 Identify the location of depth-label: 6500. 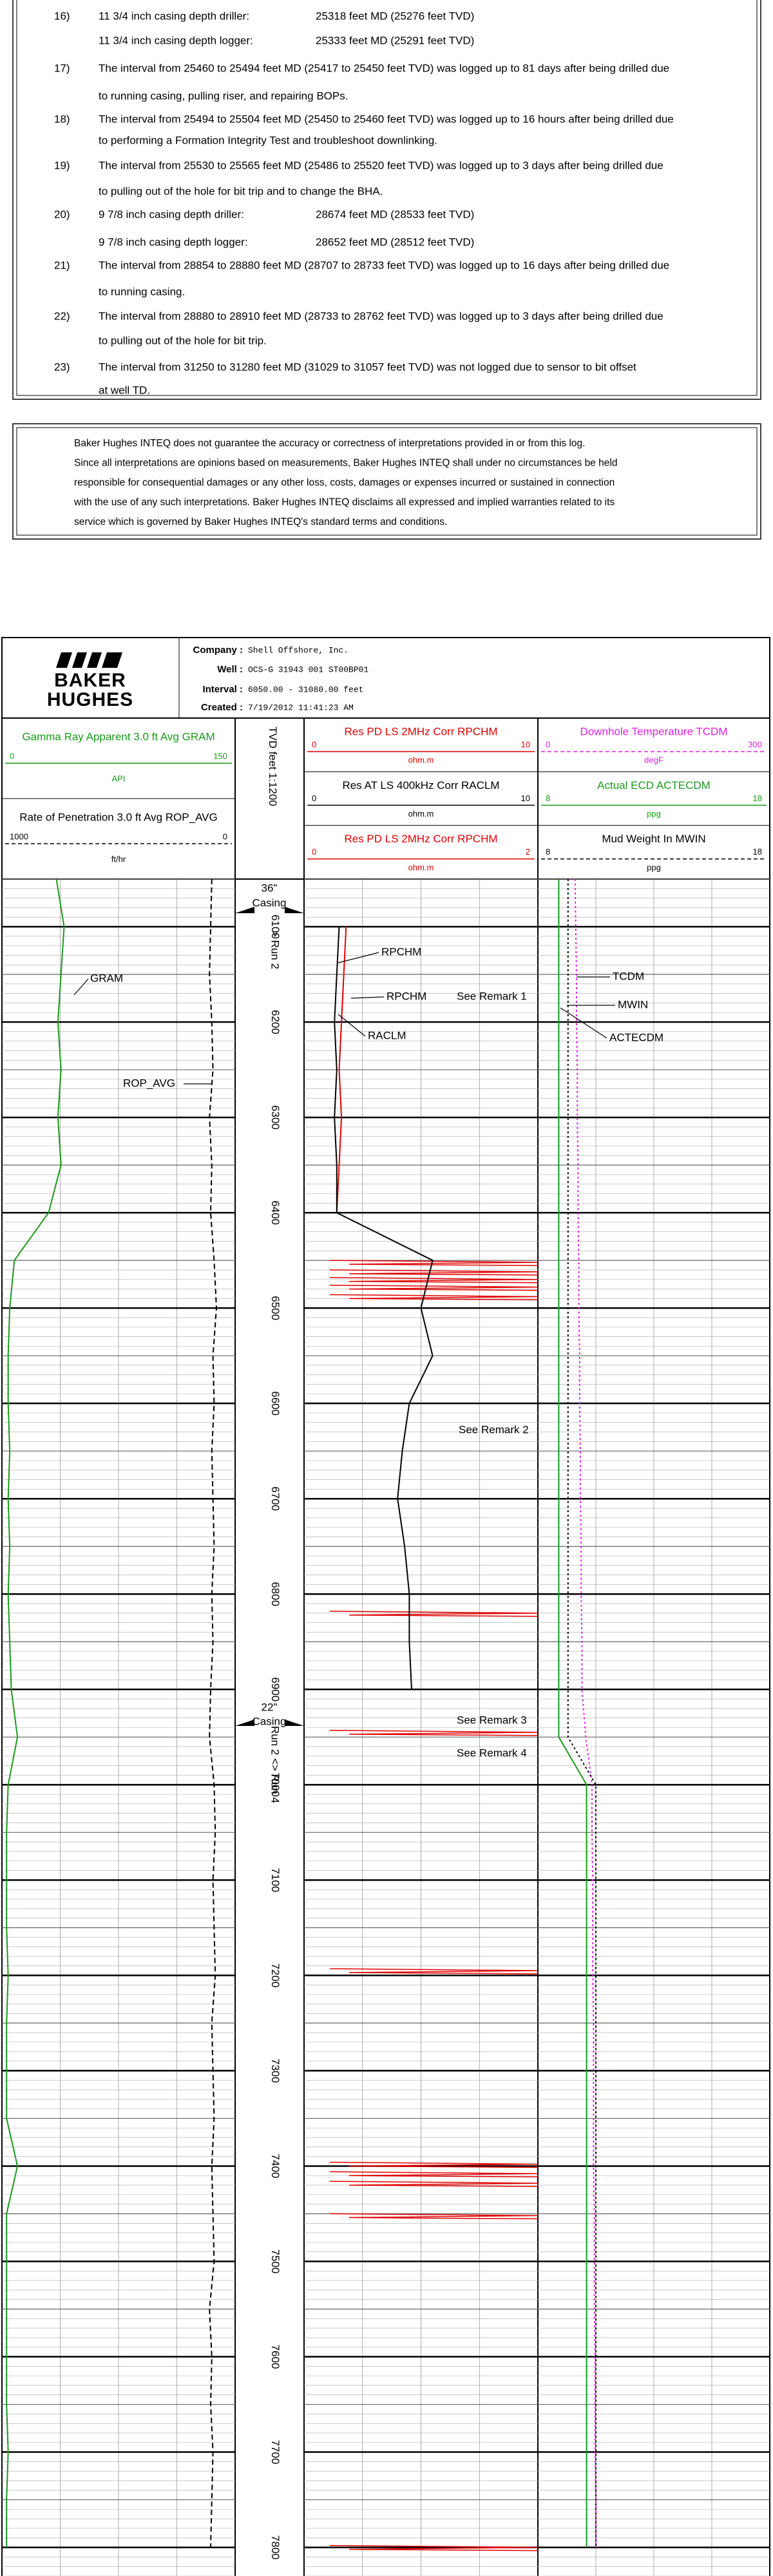
(275, 1308).